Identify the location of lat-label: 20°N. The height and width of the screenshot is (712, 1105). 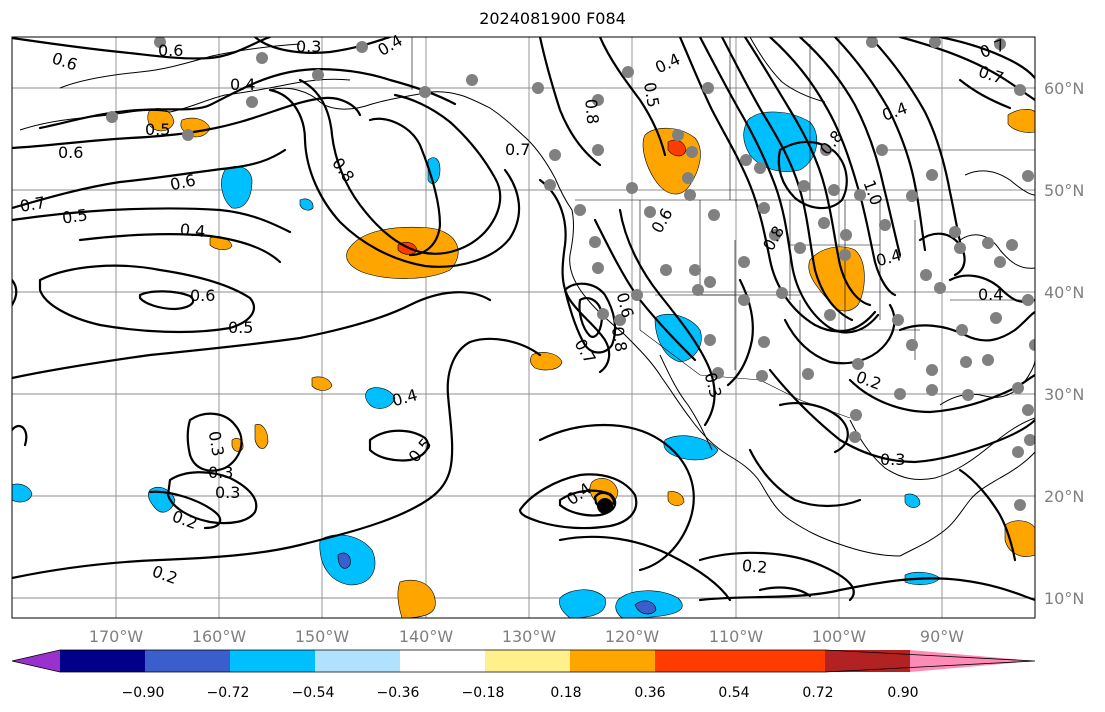
(1064, 496).